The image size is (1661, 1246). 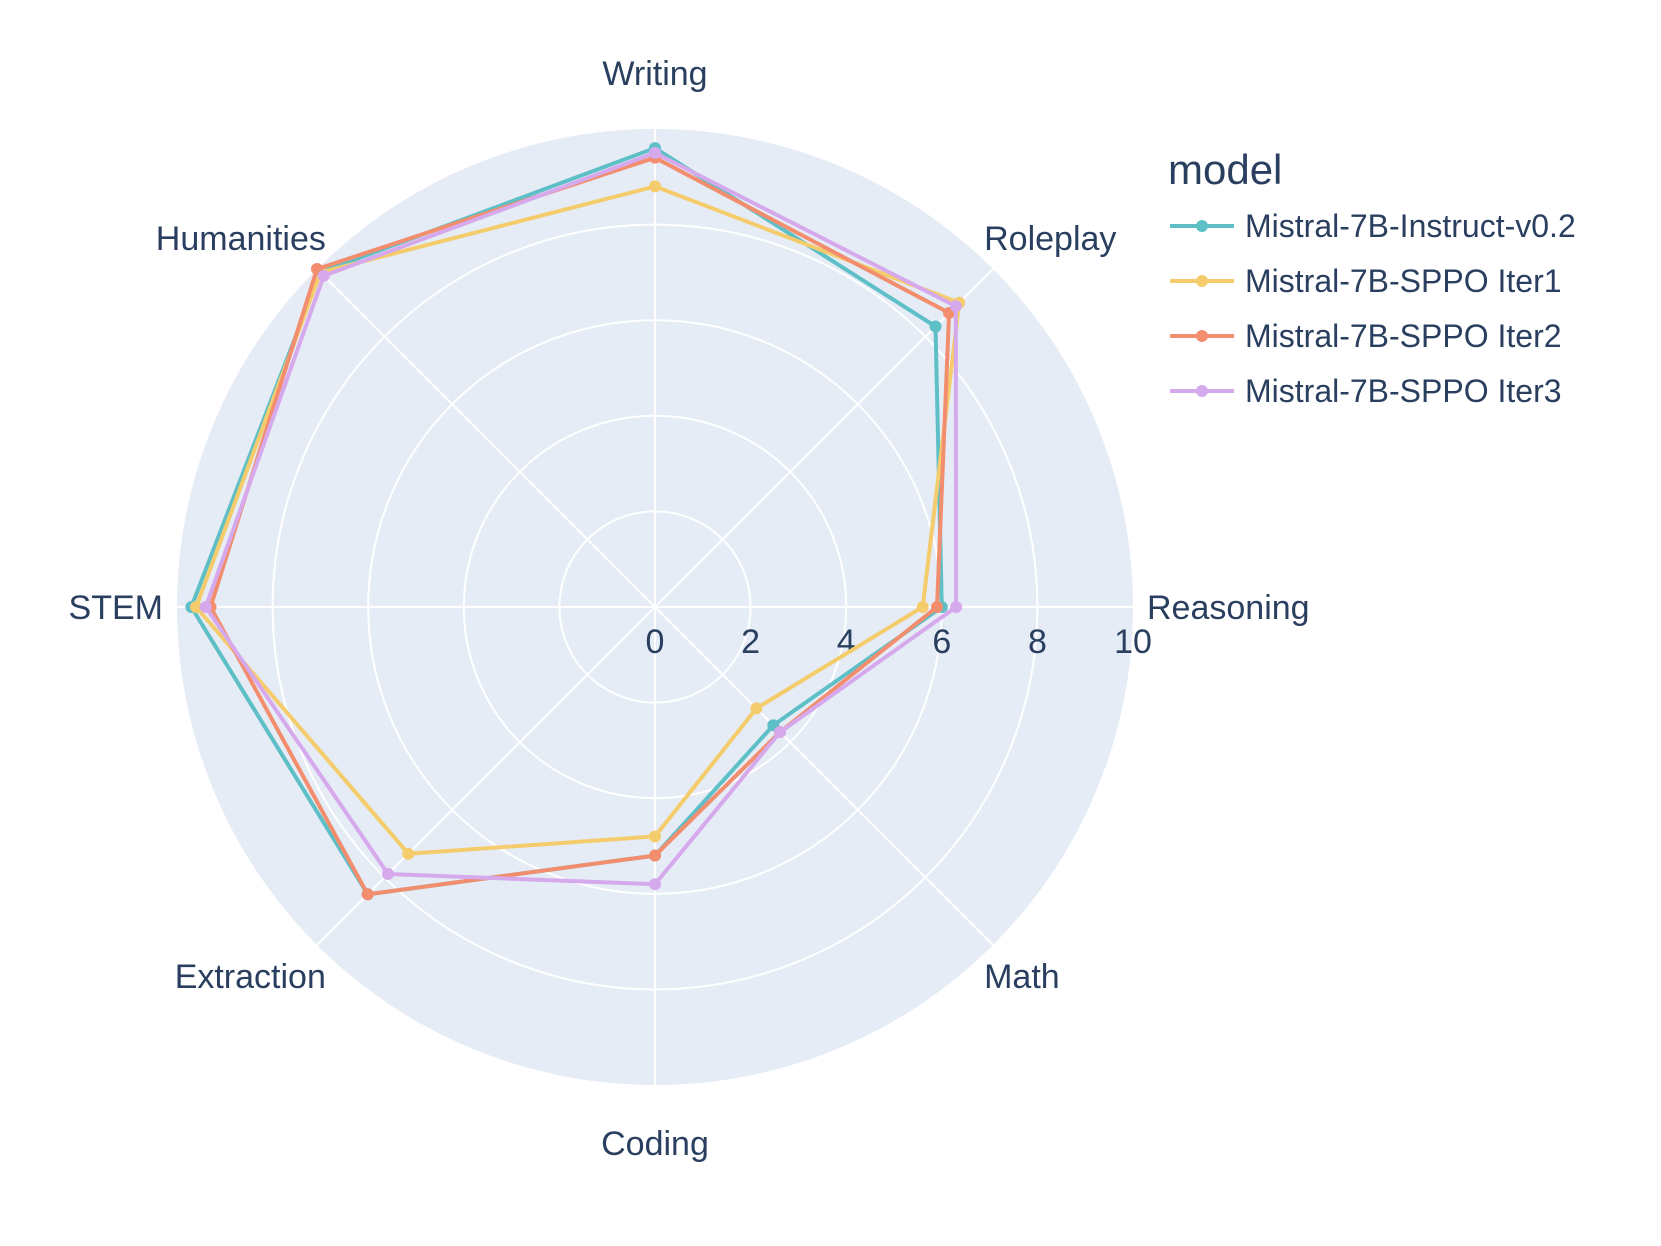 What do you see at coordinates (1022, 977) in the screenshot?
I see `axis-label-math: Math` at bounding box center [1022, 977].